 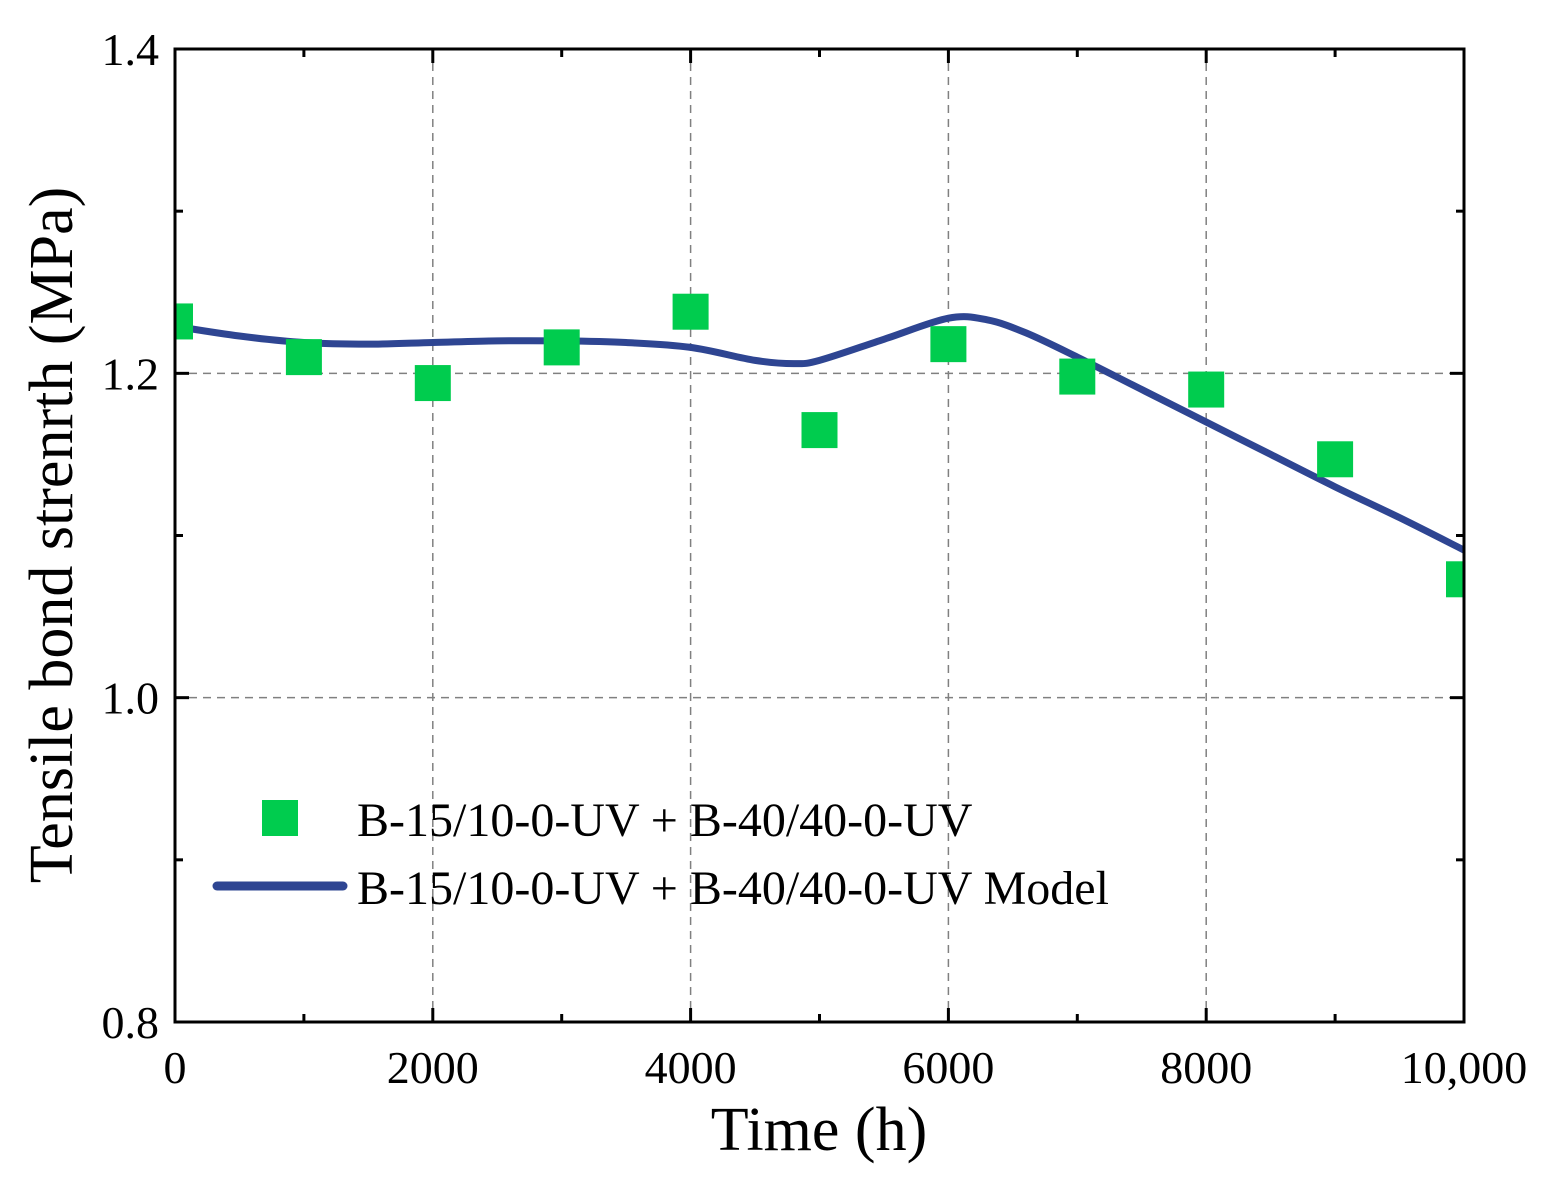 I want to click on x-tick-label: 4000, so click(x=691, y=1067).